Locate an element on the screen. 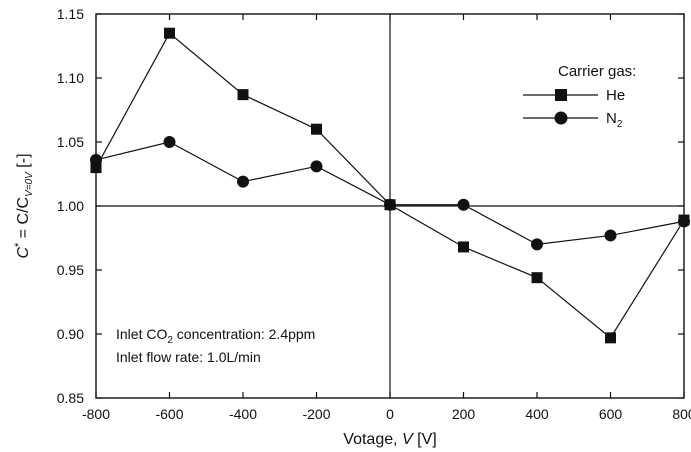 This screenshot has width=691, height=452. x-label-main: Votage, is located at coordinates (372, 439).